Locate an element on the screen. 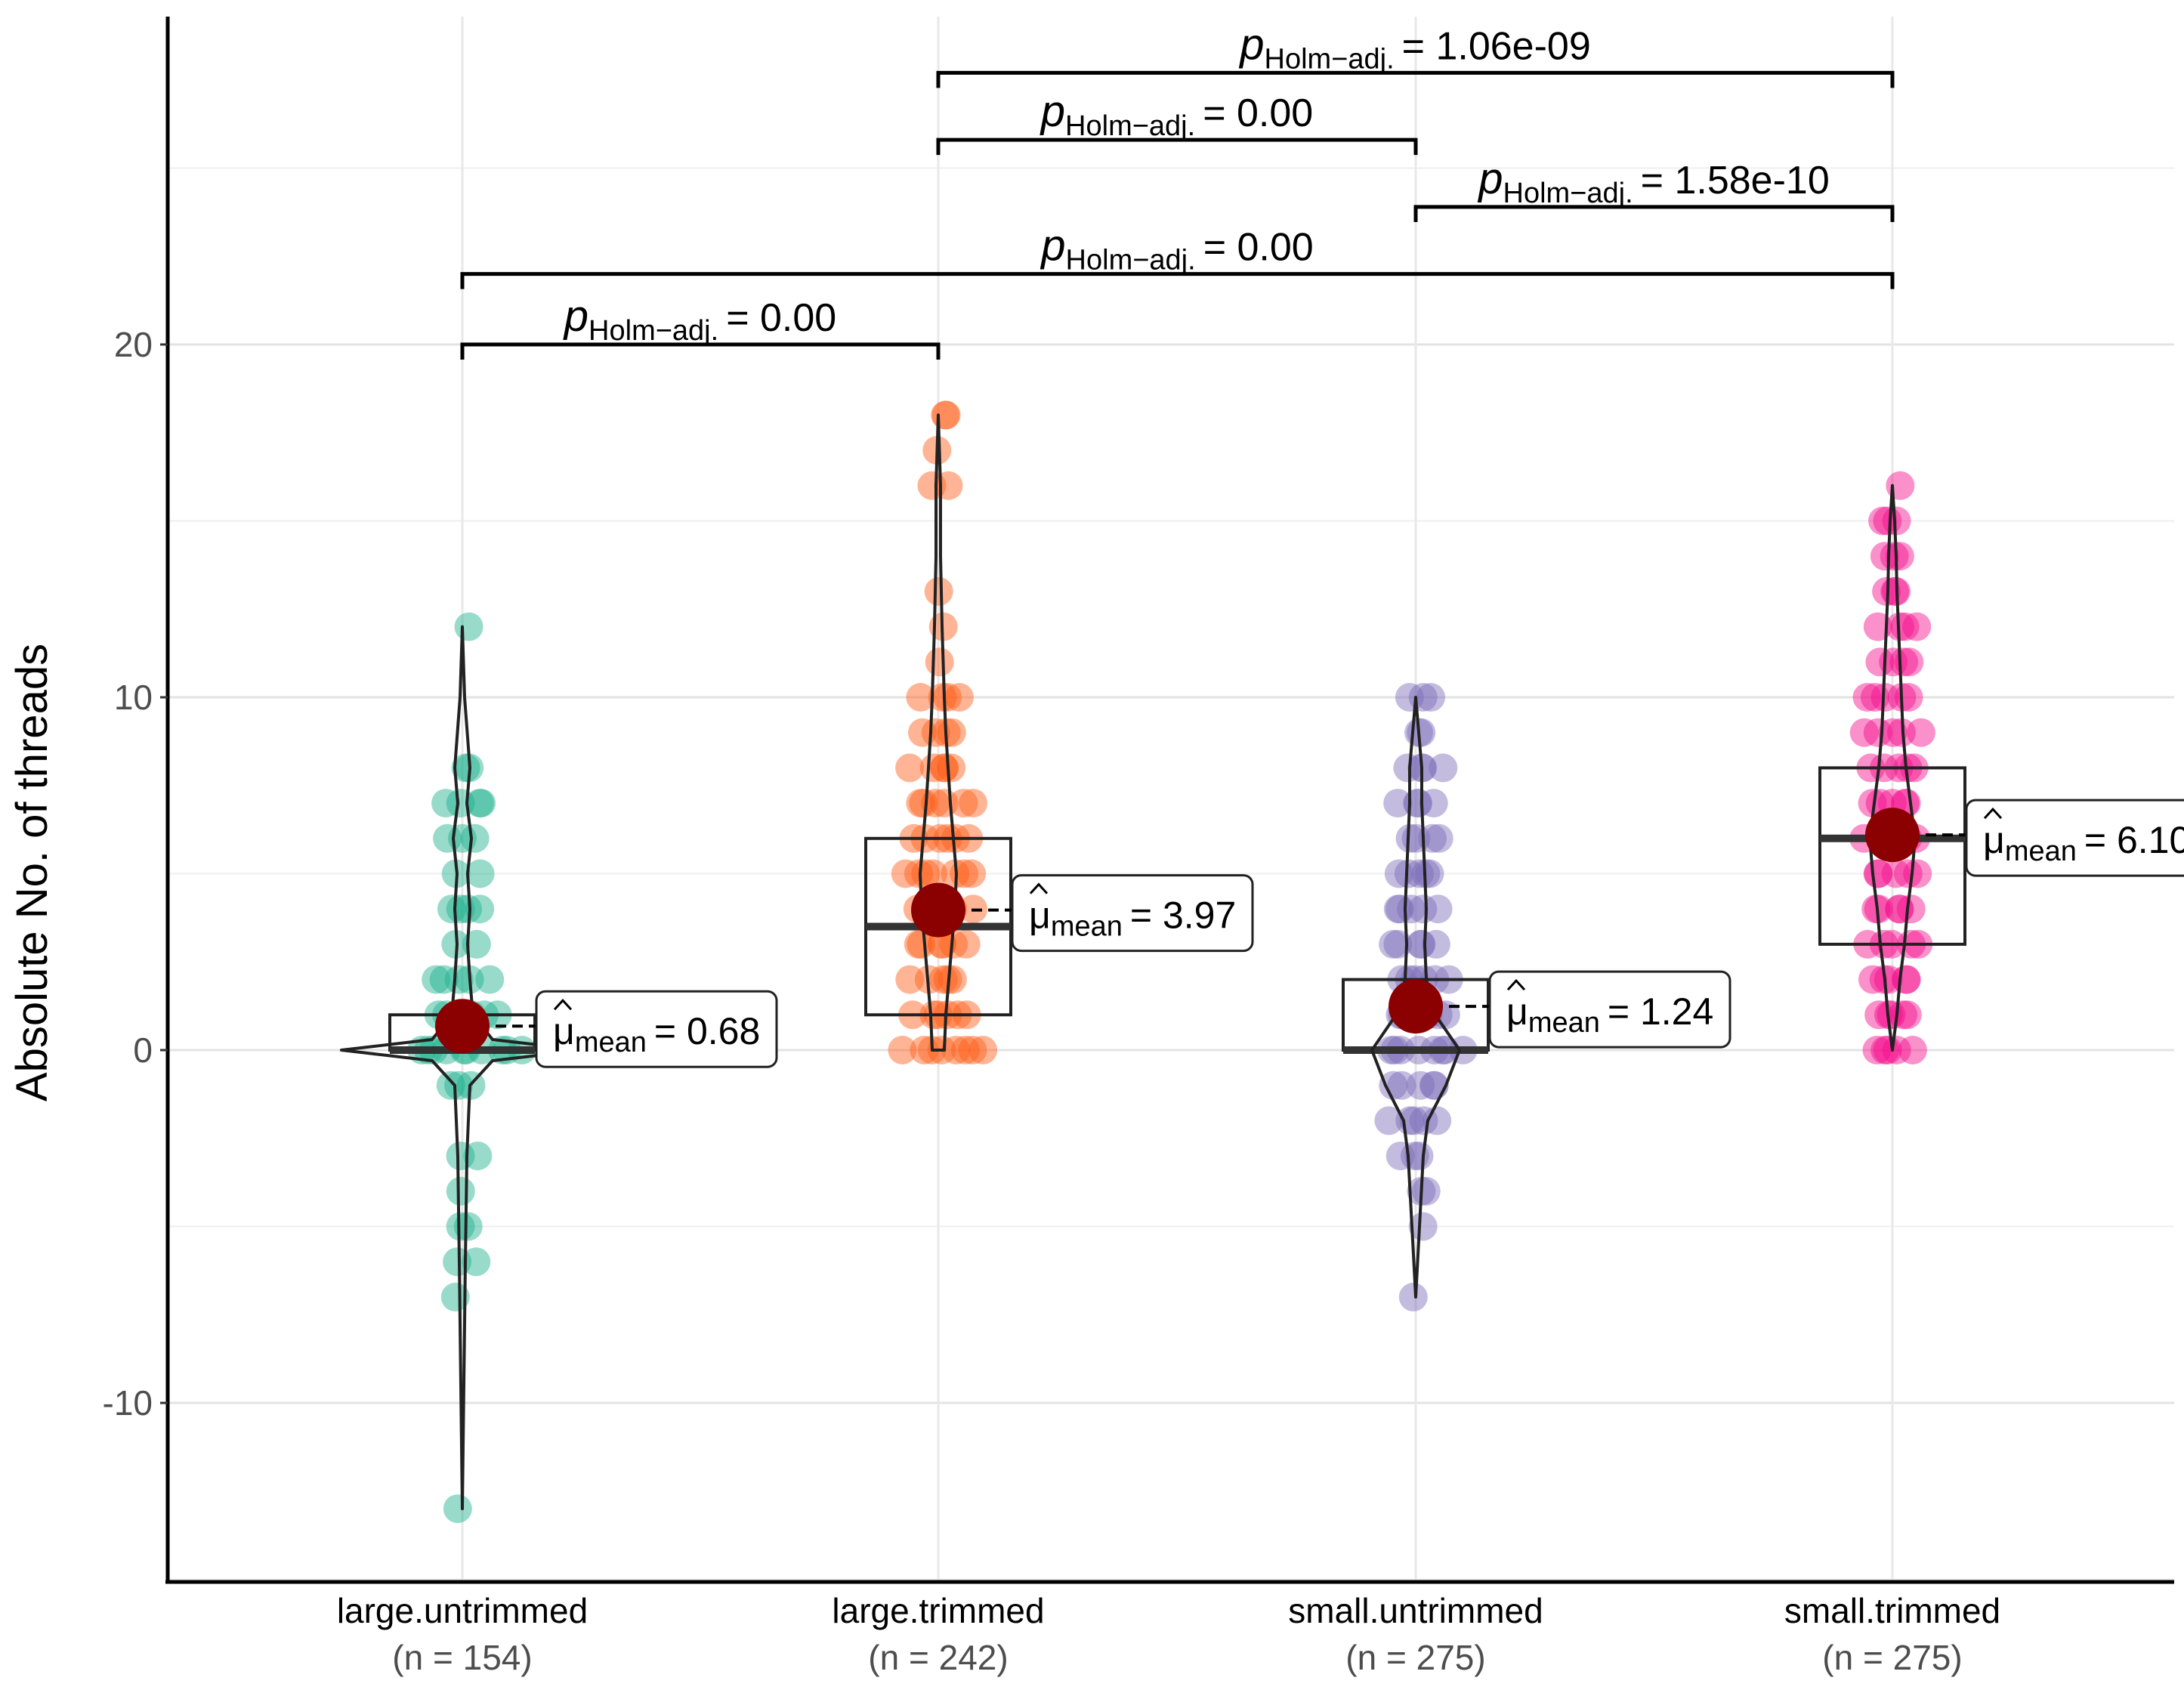 The image size is (2184, 1693). y-tick-label: 20 is located at coordinates (133, 344).